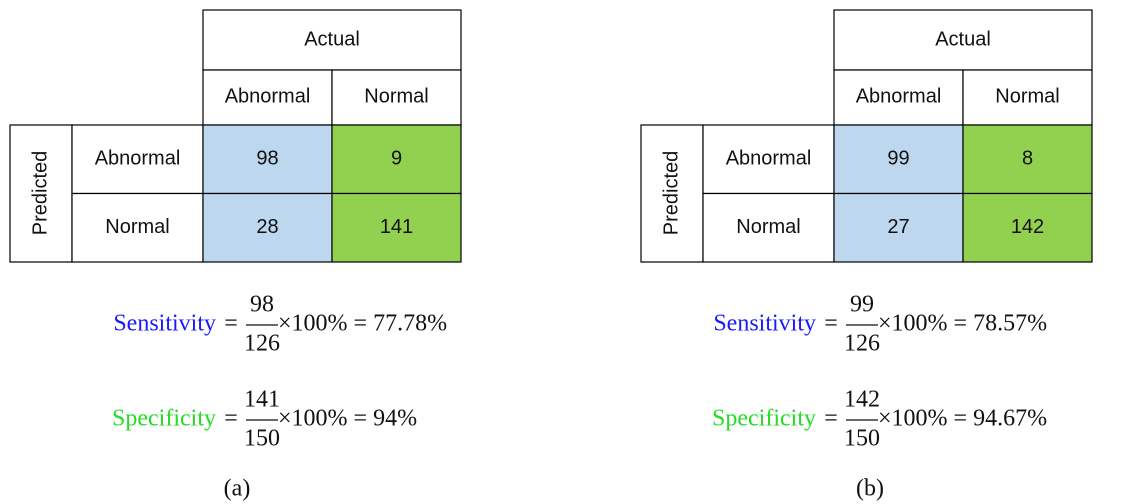 This screenshot has height=504, width=1134. I want to click on numerator: 142, so click(862, 400).